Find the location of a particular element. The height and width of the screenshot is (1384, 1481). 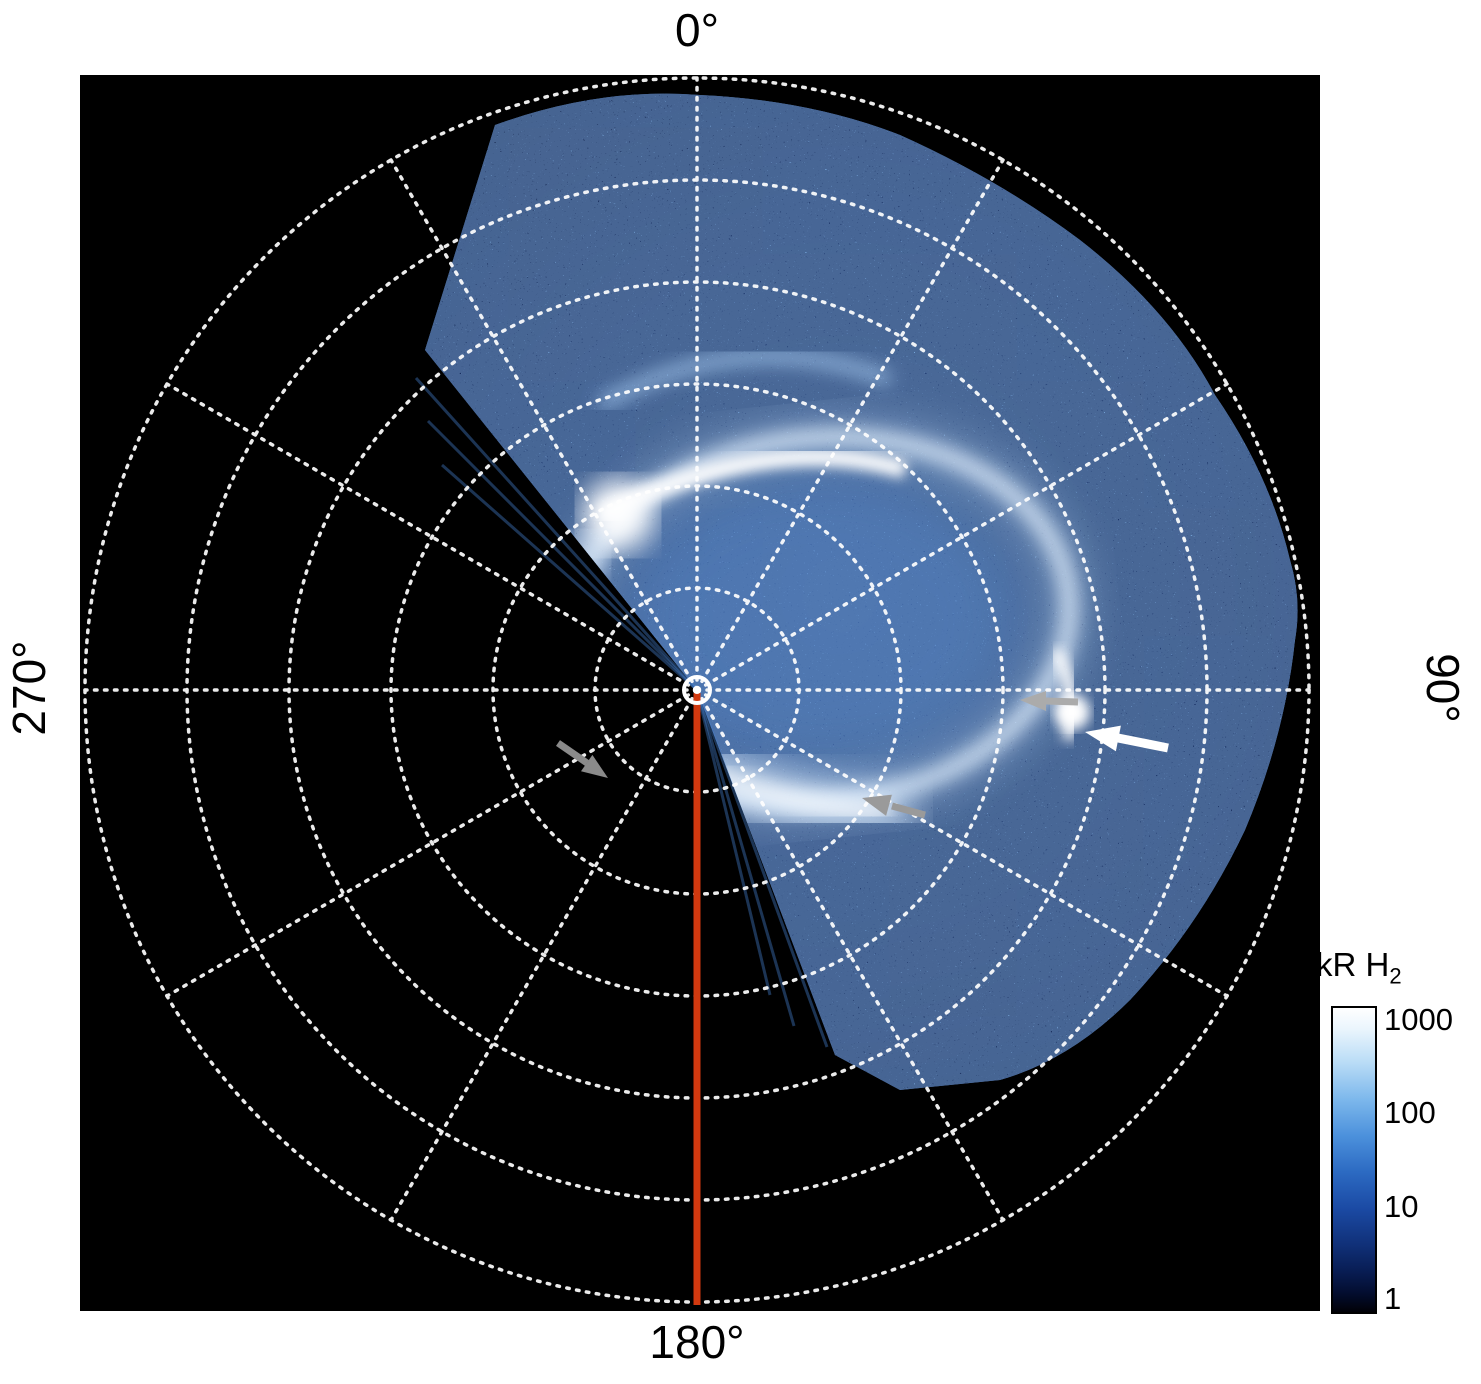

white-arrow is located at coordinates (1127, 739).